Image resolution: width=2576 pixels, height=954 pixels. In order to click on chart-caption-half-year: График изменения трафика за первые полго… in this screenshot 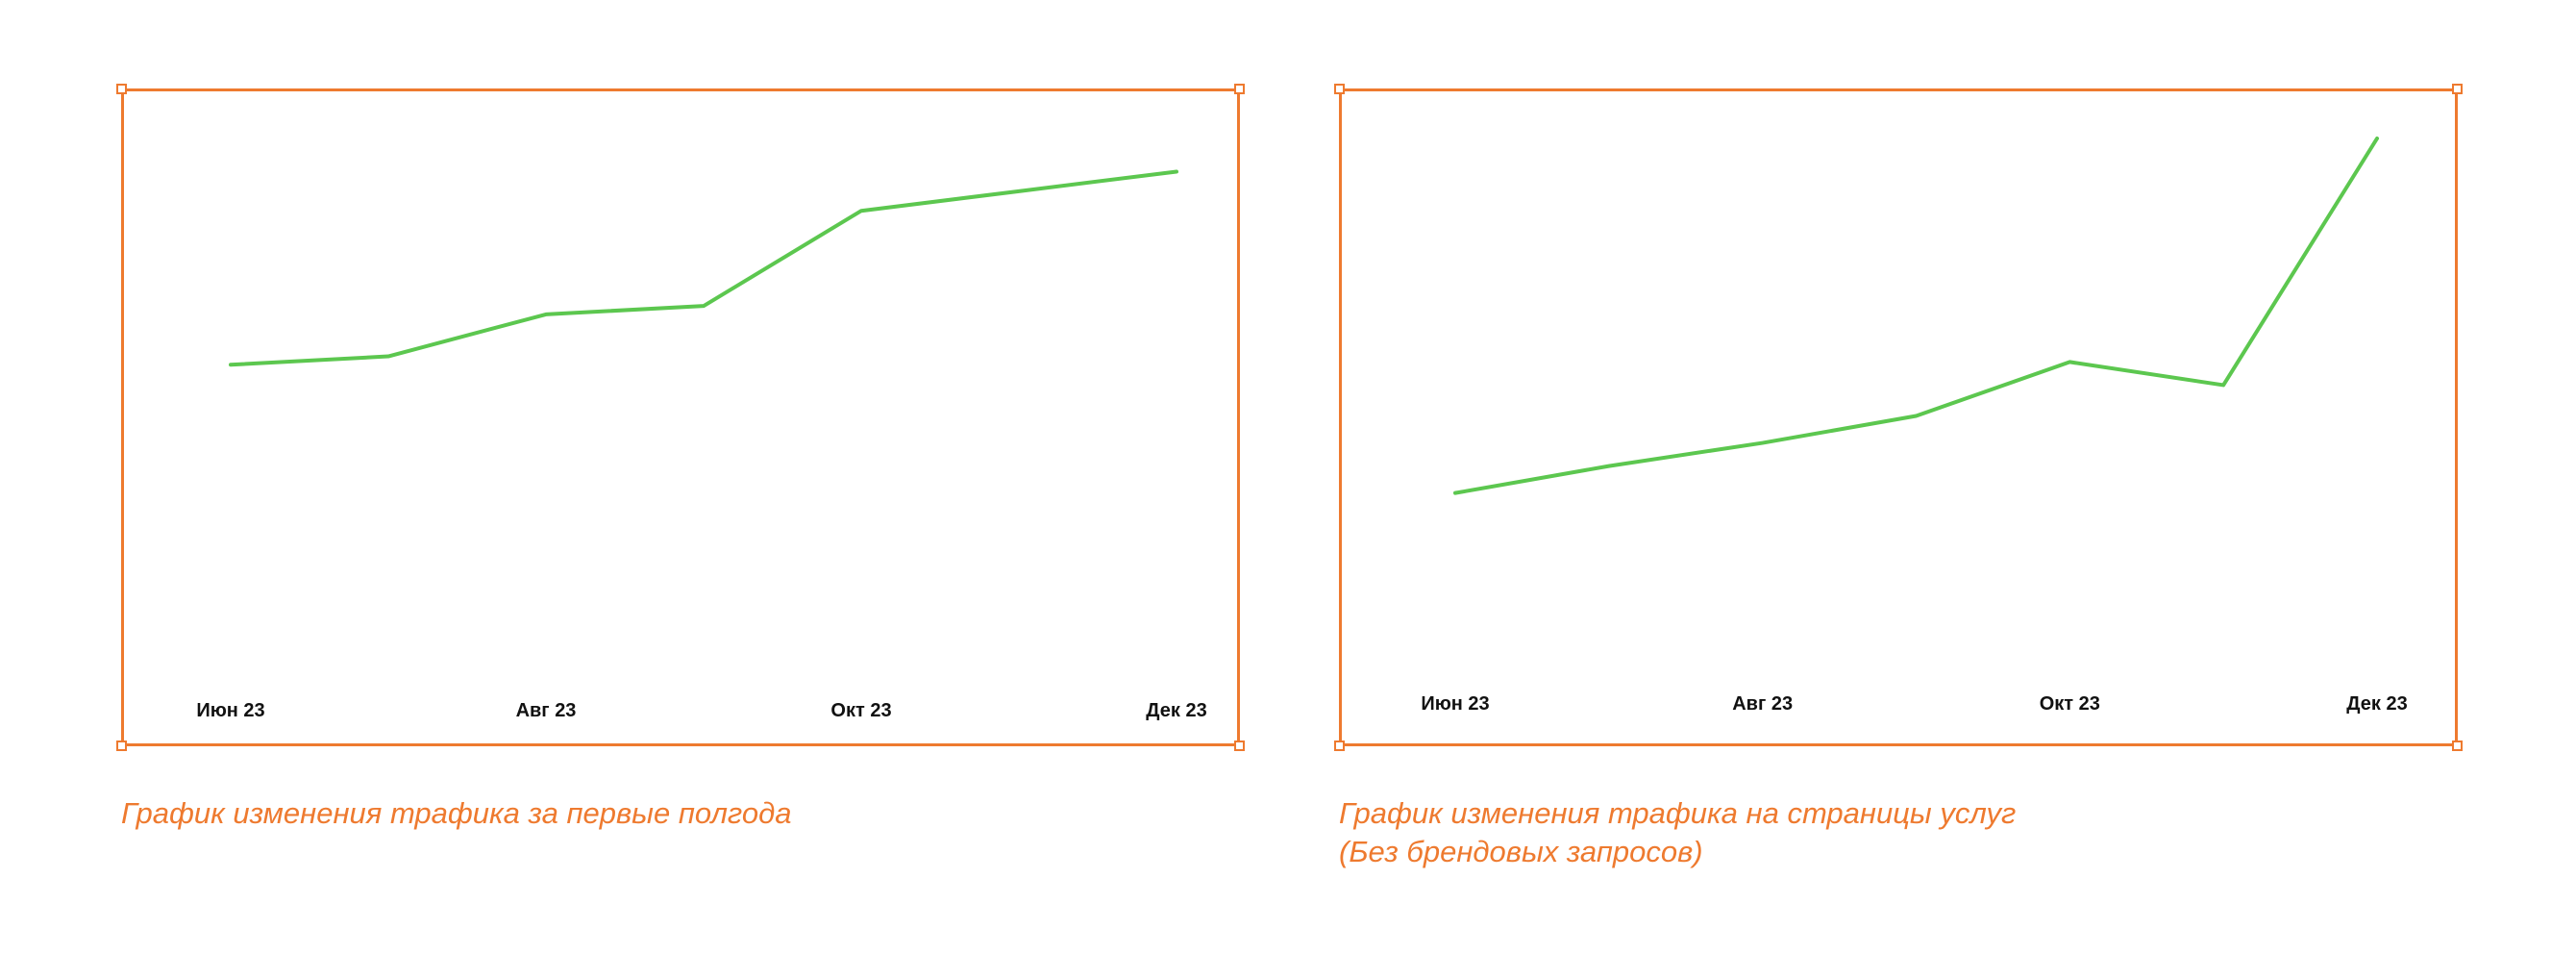, I will do `click(456, 813)`.